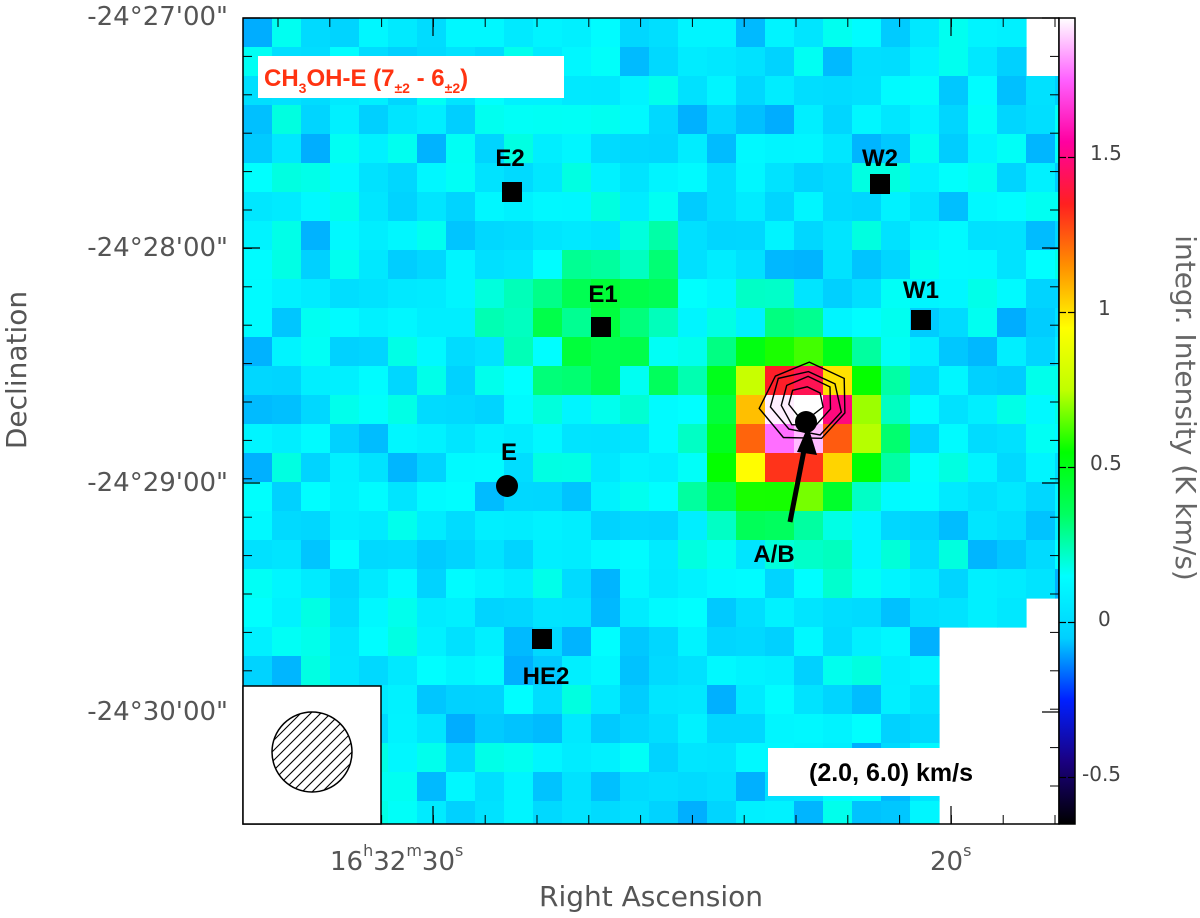  I want to click on x-axis-title: Right Ascension, so click(651, 896).